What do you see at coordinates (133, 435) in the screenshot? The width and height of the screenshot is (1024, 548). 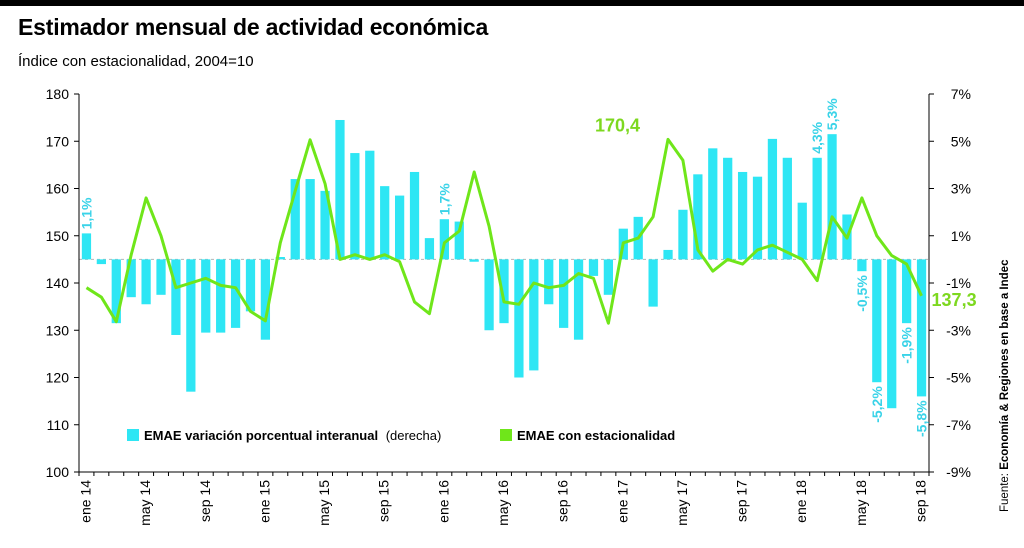 I see `legend-swatch-bars` at bounding box center [133, 435].